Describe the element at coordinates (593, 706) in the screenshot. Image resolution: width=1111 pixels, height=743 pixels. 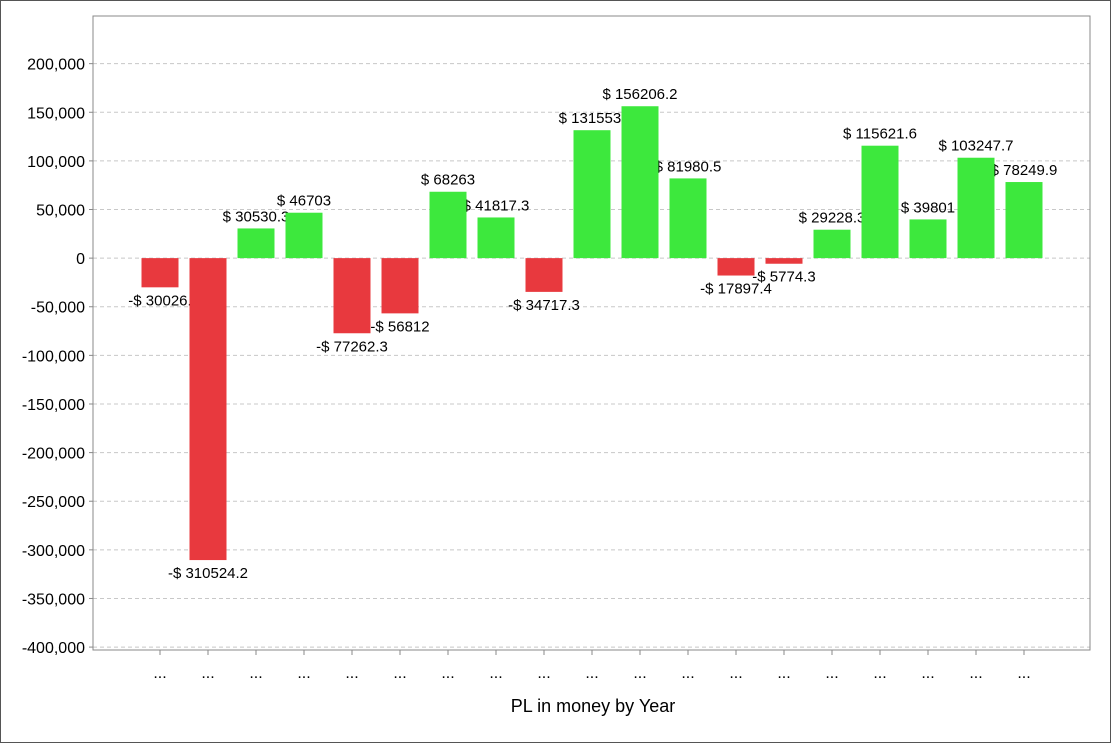
I see `x-axis-label: PL in money by Year` at that location.